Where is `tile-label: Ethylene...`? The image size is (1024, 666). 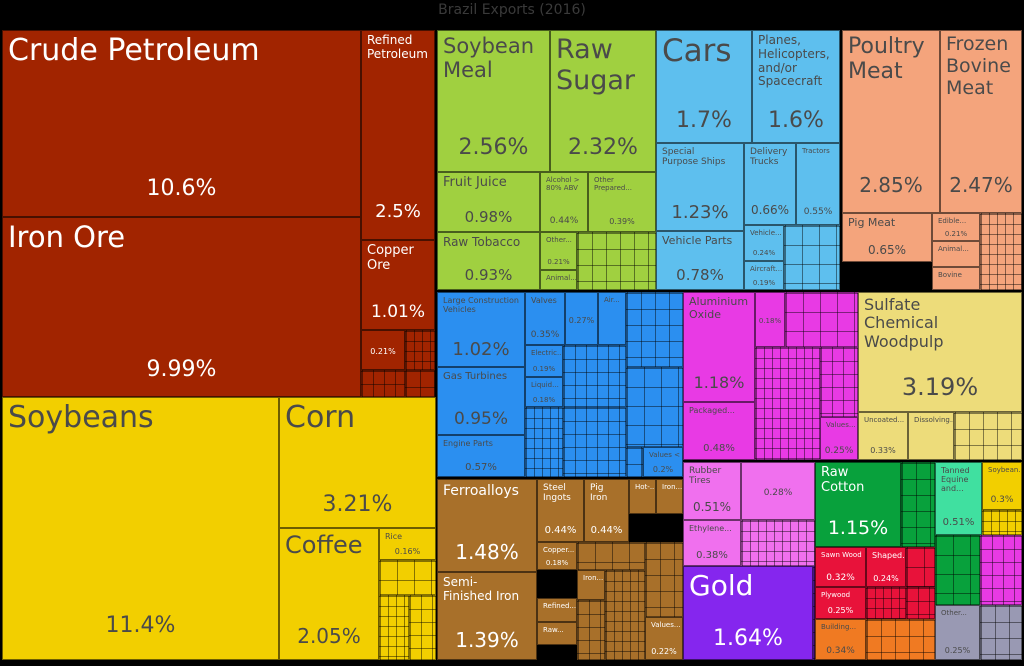
tile-label: Ethylene... is located at coordinates (710, 528).